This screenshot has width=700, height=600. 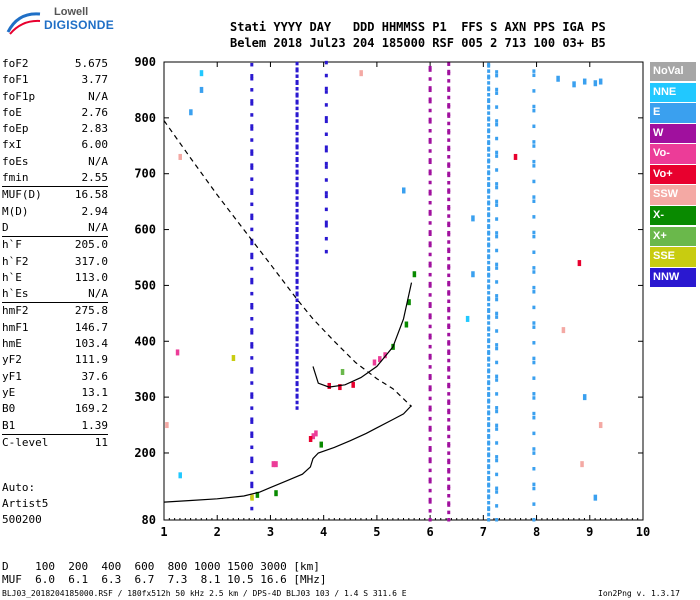 I want to click on param-label: hmF2, so click(x=15, y=311).